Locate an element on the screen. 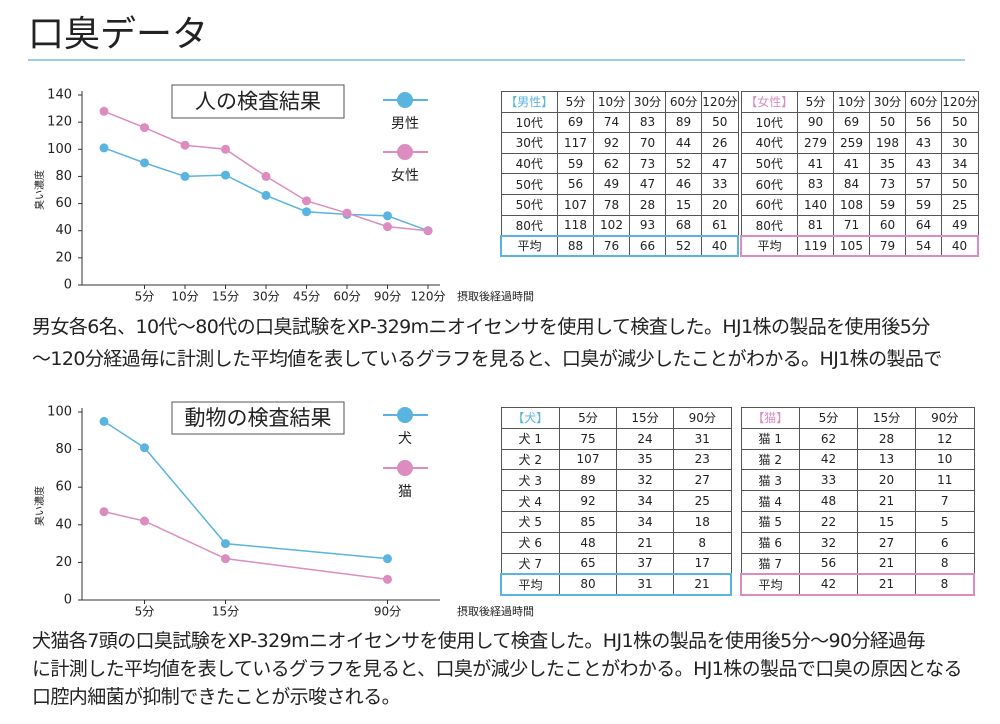 Image resolution: width=1000 pixels, height=724 pixels. table-cell: 21 is located at coordinates (645, 542).